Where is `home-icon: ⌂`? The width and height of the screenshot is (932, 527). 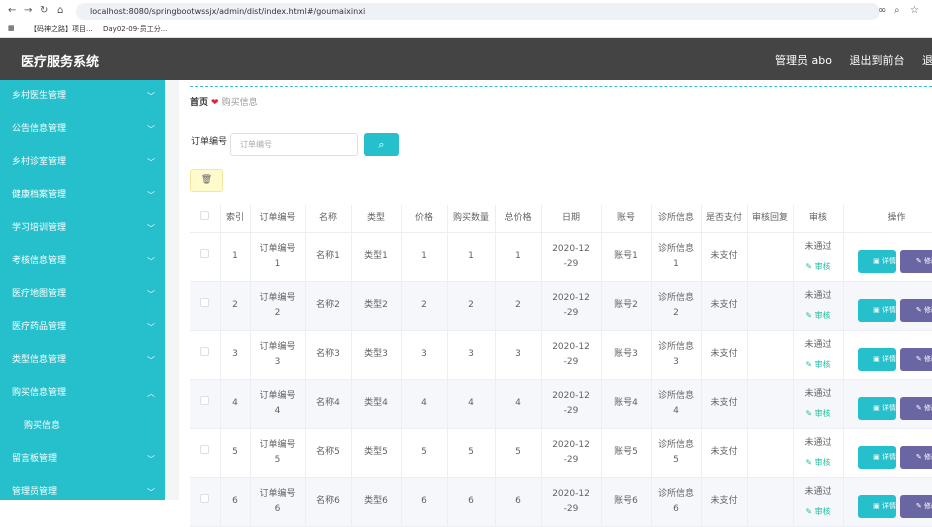
home-icon: ⌂ is located at coordinates (60, 10).